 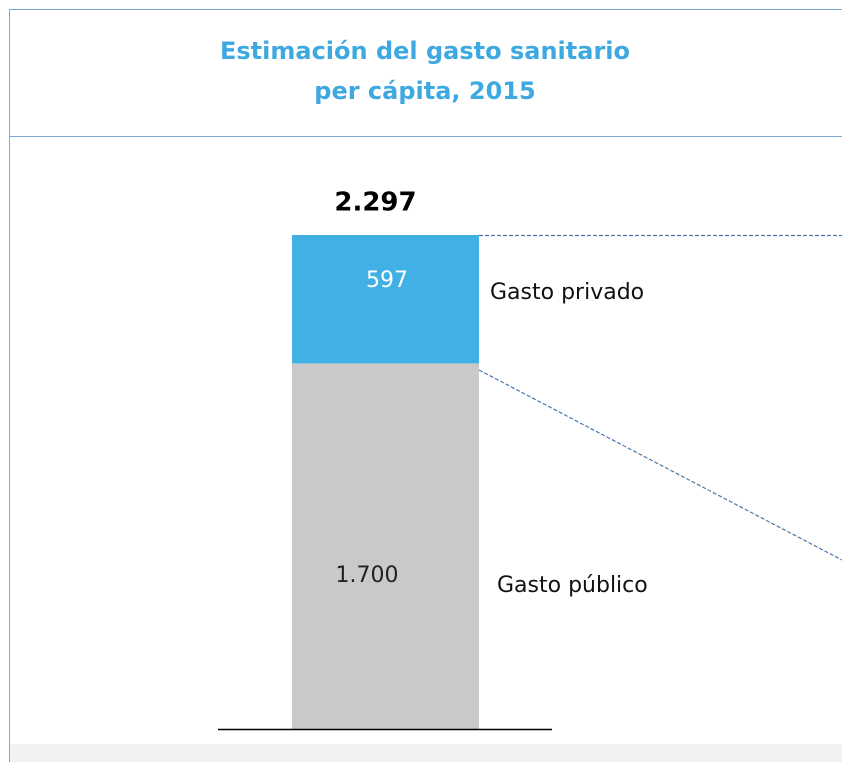 What do you see at coordinates (660, 465) in the screenshot?
I see `connector-line` at bounding box center [660, 465].